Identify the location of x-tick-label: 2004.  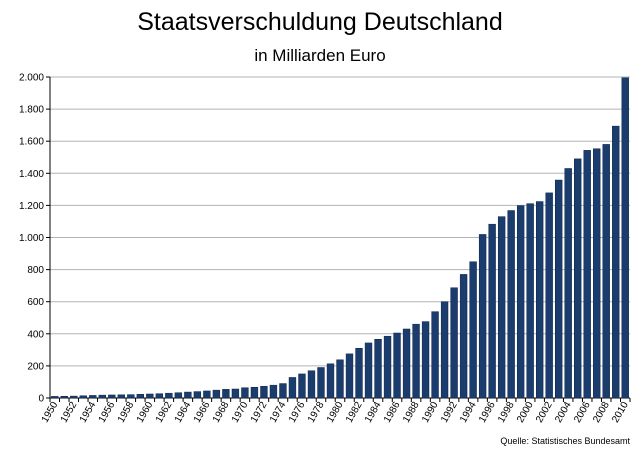
(563, 412).